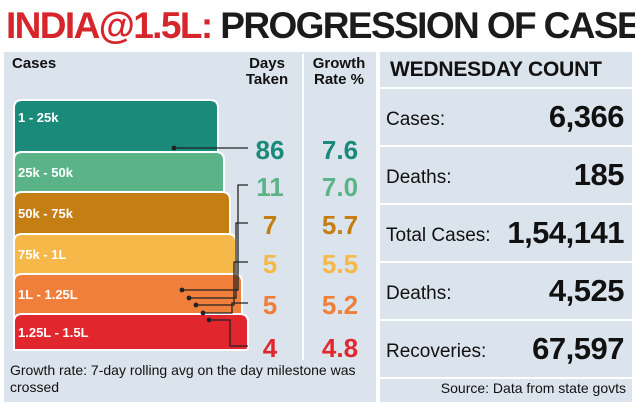  Describe the element at coordinates (270, 150) in the screenshot. I see `days-taken-value: 86` at that location.